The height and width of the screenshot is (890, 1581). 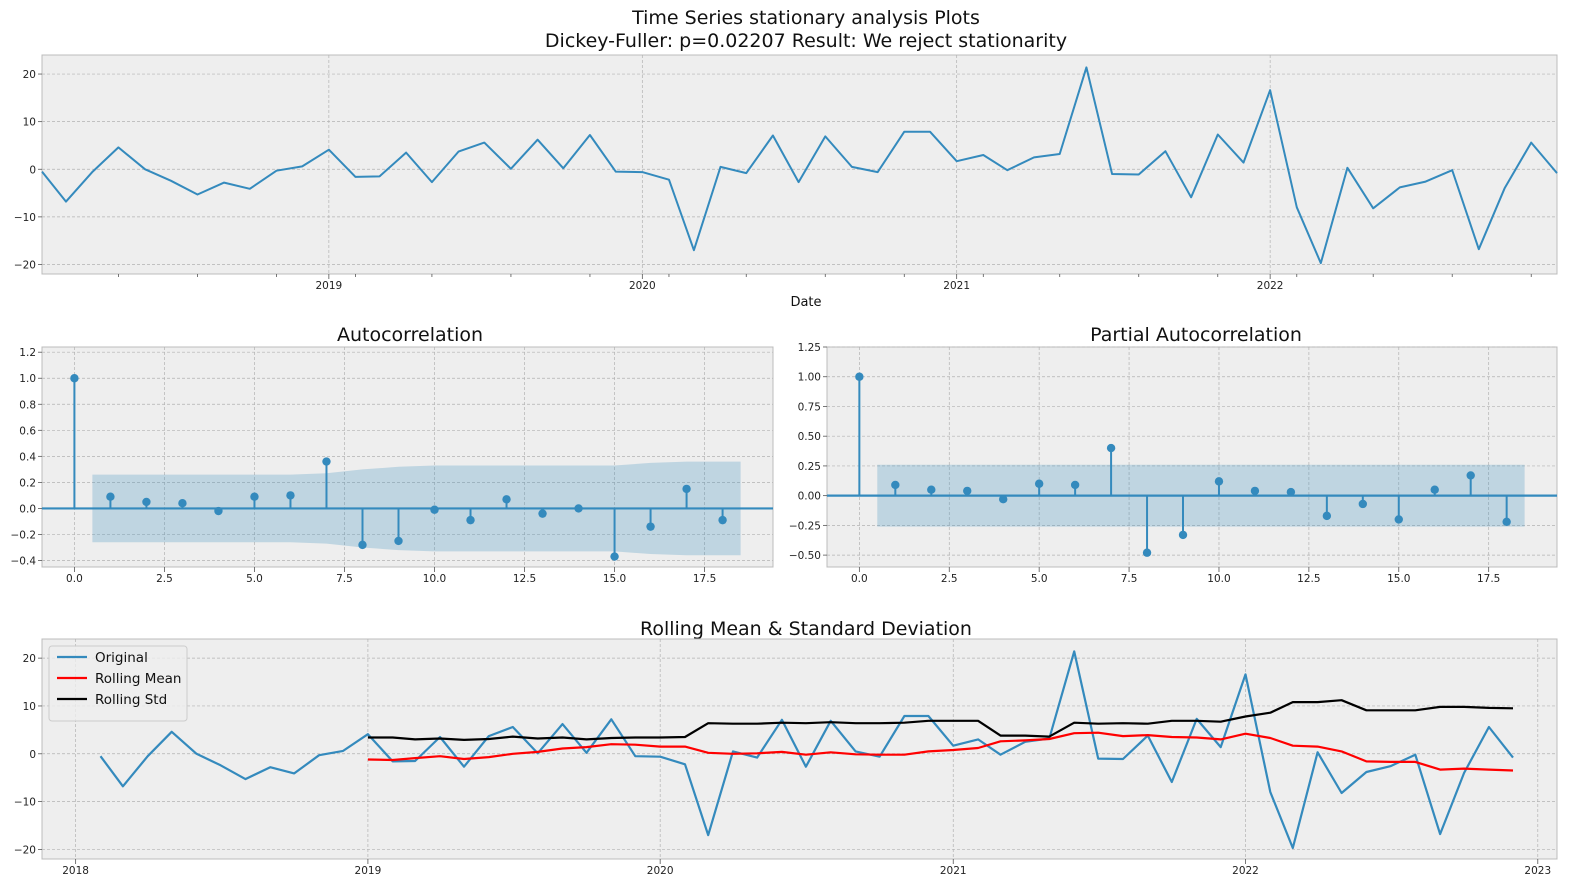 What do you see at coordinates (27, 457) in the screenshot?
I see `acf-ytick-label: 0.4` at bounding box center [27, 457].